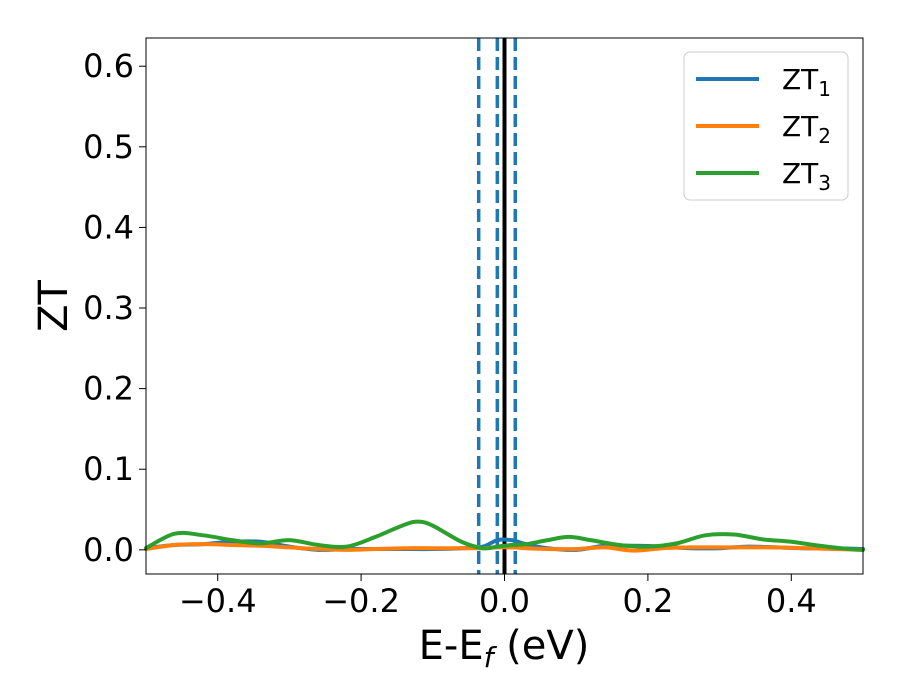  I want to click on y-tick-label: 0.0, so click(108, 550).